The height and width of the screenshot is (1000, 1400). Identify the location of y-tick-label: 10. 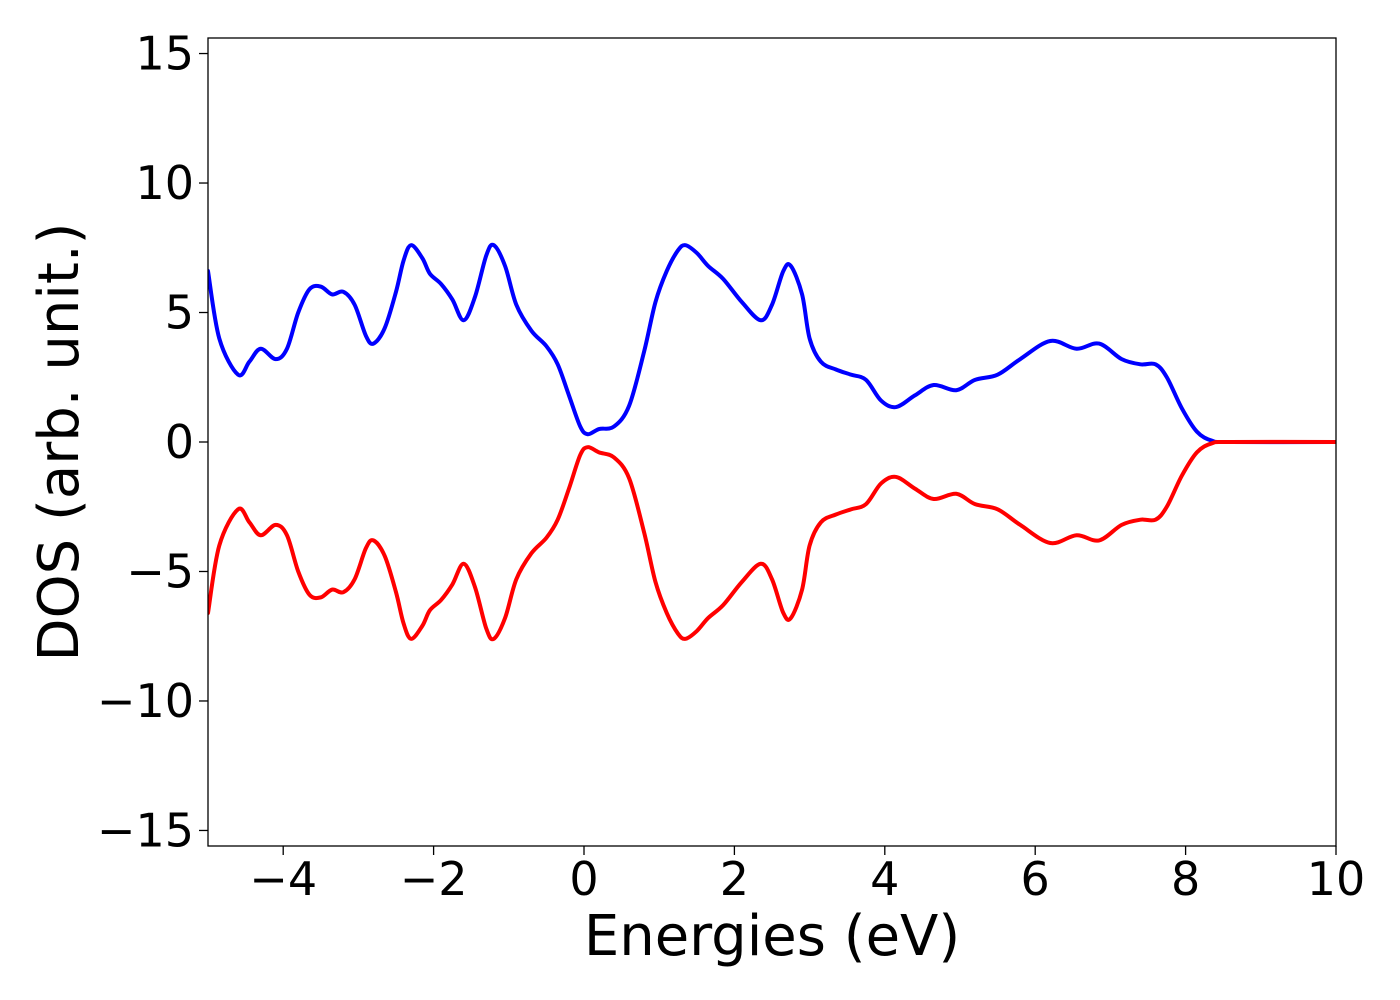
(164, 183).